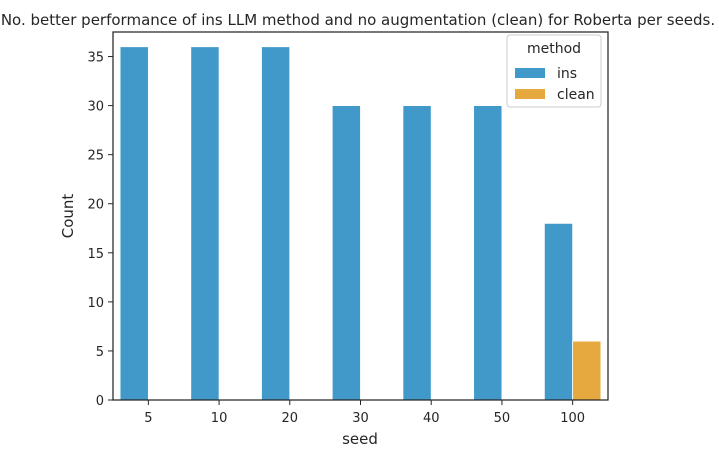 This screenshot has height=457, width=719. I want to click on y-tick-label-25: 25, so click(95, 156).